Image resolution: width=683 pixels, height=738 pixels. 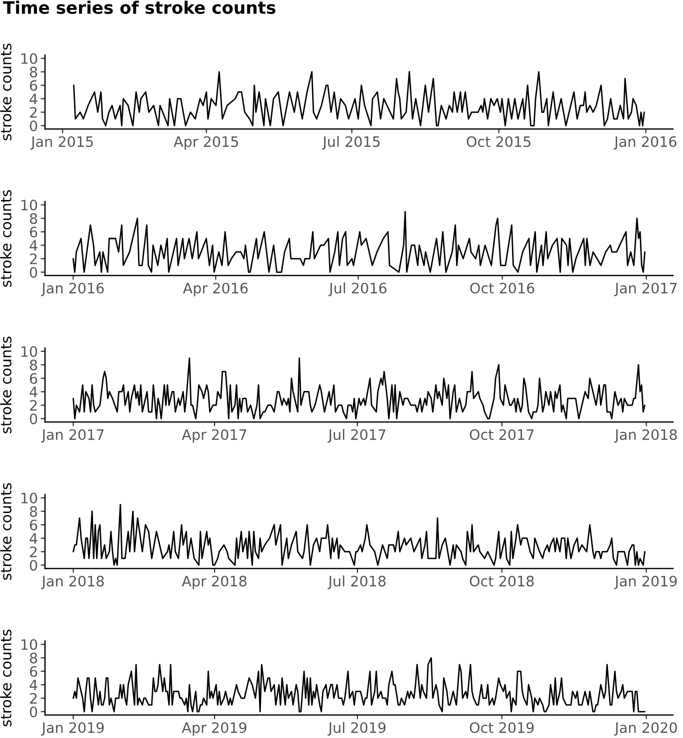 What do you see at coordinates (214, 583) in the screenshot?
I see `x-tick-label: Apr 2018` at bounding box center [214, 583].